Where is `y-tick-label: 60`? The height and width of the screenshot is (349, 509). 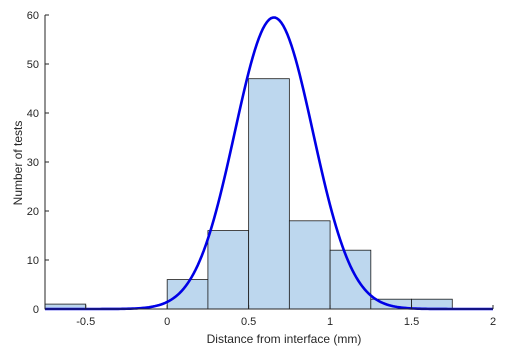 y-tick-label: 60 is located at coordinates (33, 16).